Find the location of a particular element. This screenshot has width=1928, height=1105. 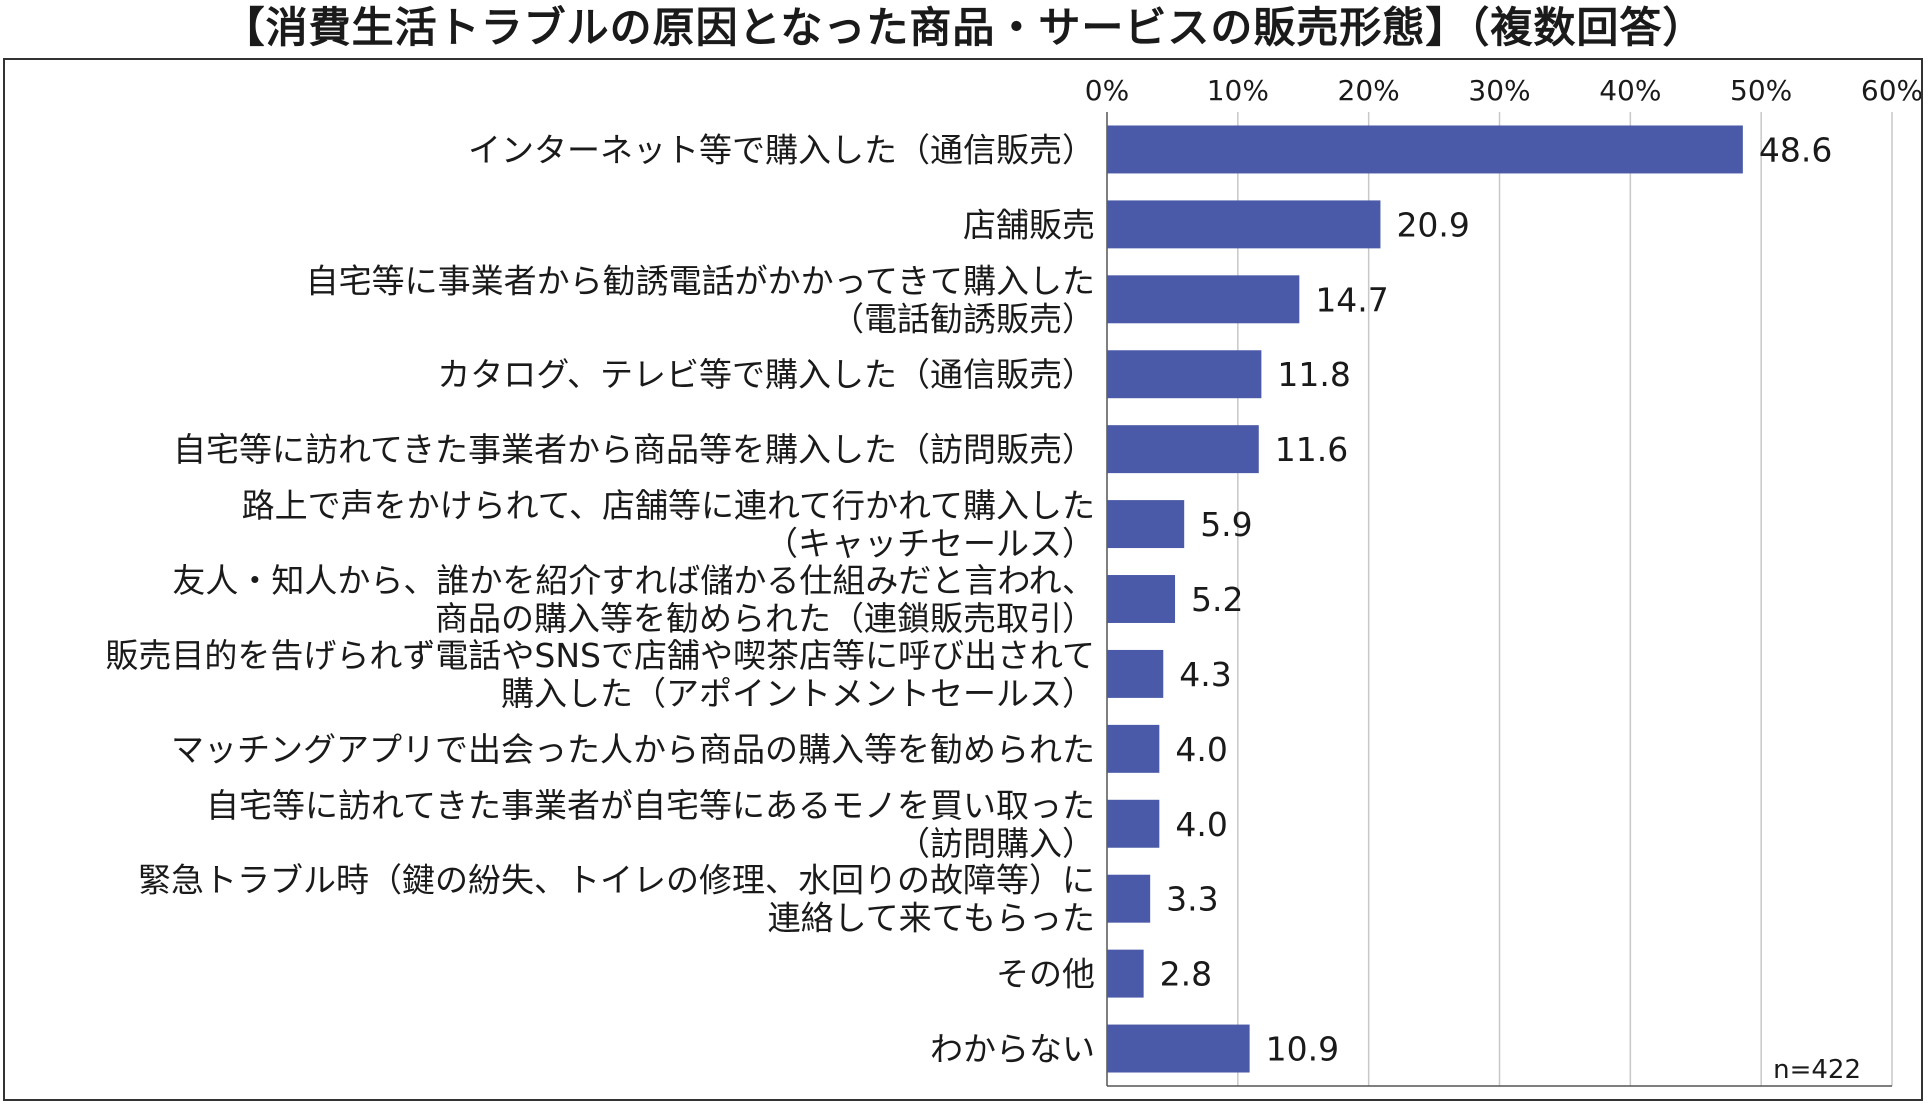

x-tick-label: 60% is located at coordinates (1891, 90).